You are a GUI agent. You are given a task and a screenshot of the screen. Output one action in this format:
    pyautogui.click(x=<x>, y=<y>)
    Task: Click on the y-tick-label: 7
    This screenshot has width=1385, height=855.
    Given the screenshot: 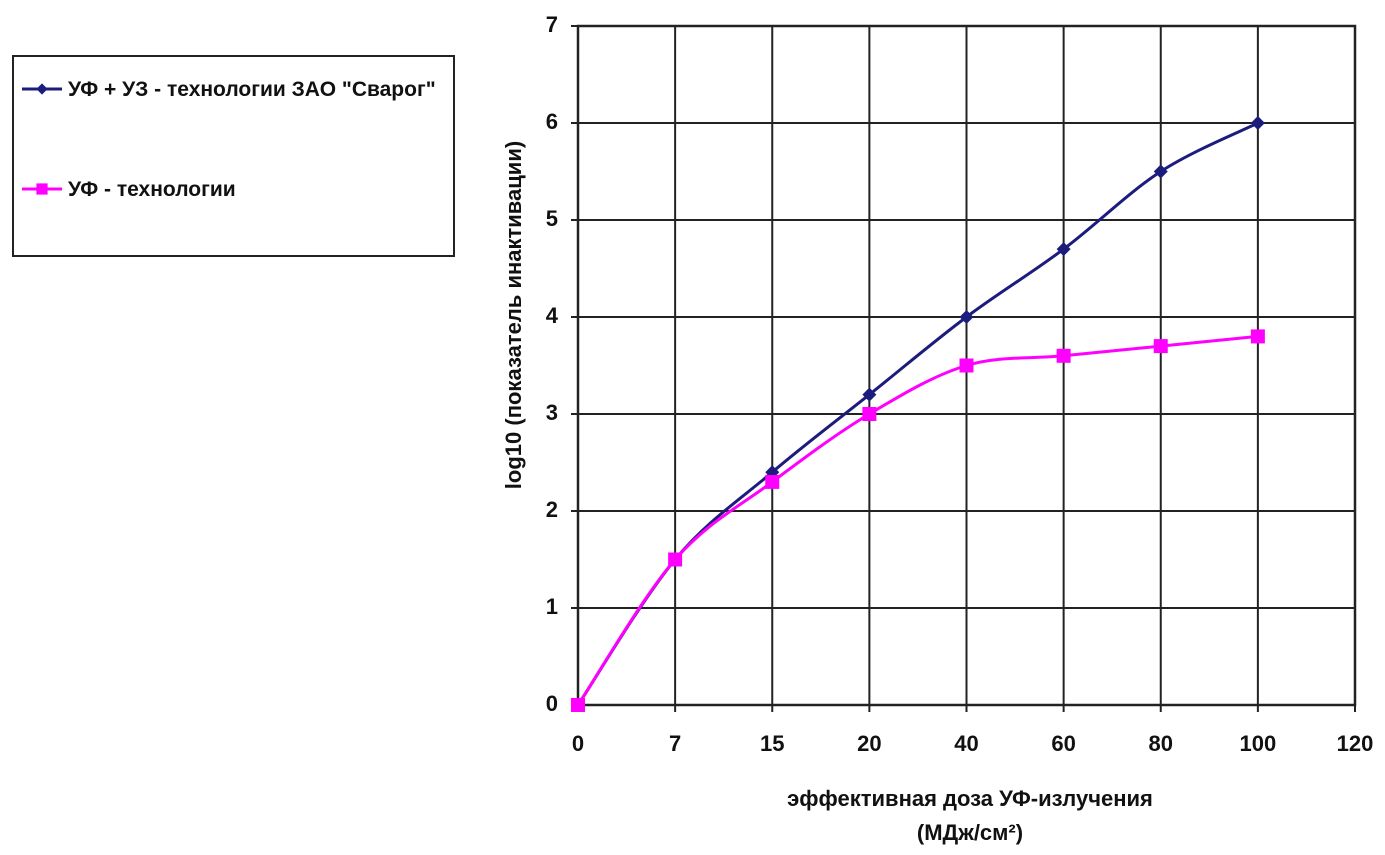 What is the action you would take?
    pyautogui.click(x=552, y=24)
    